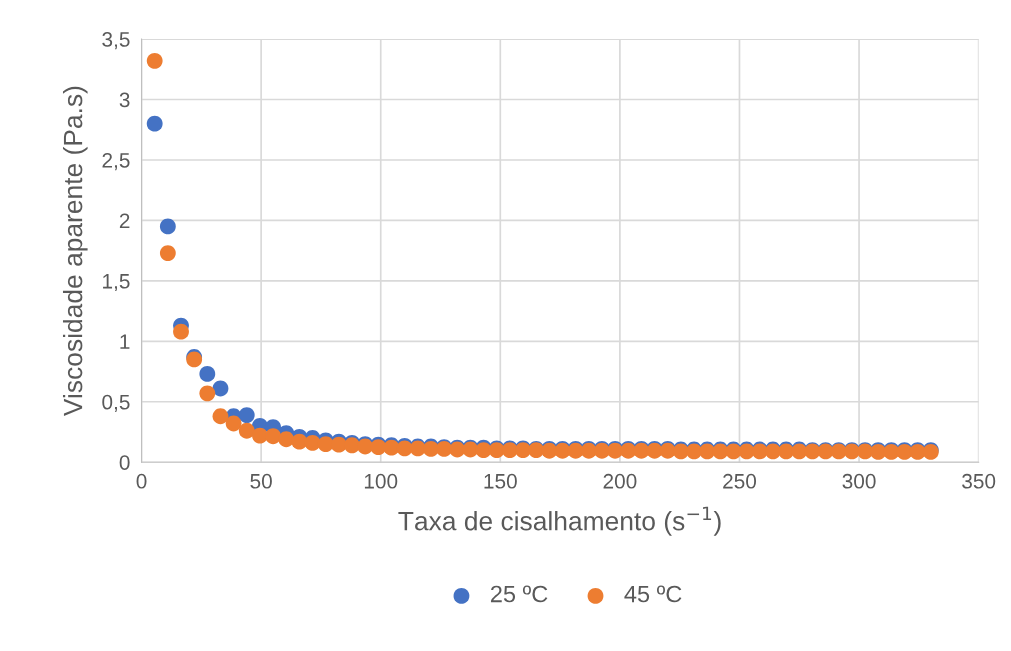  I want to click on x-tick-label: 300, so click(859, 481).